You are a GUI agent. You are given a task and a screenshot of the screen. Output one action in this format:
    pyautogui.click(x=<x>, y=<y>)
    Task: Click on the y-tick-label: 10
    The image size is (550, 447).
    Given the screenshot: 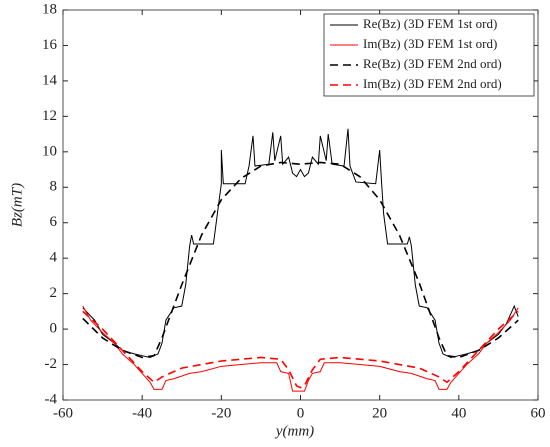 What is the action you would take?
    pyautogui.click(x=49, y=151)
    